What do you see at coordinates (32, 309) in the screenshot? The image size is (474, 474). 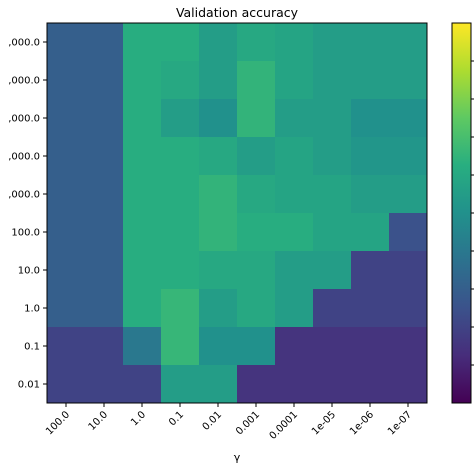 I see `y-tick-label: 1.0` at bounding box center [32, 309].